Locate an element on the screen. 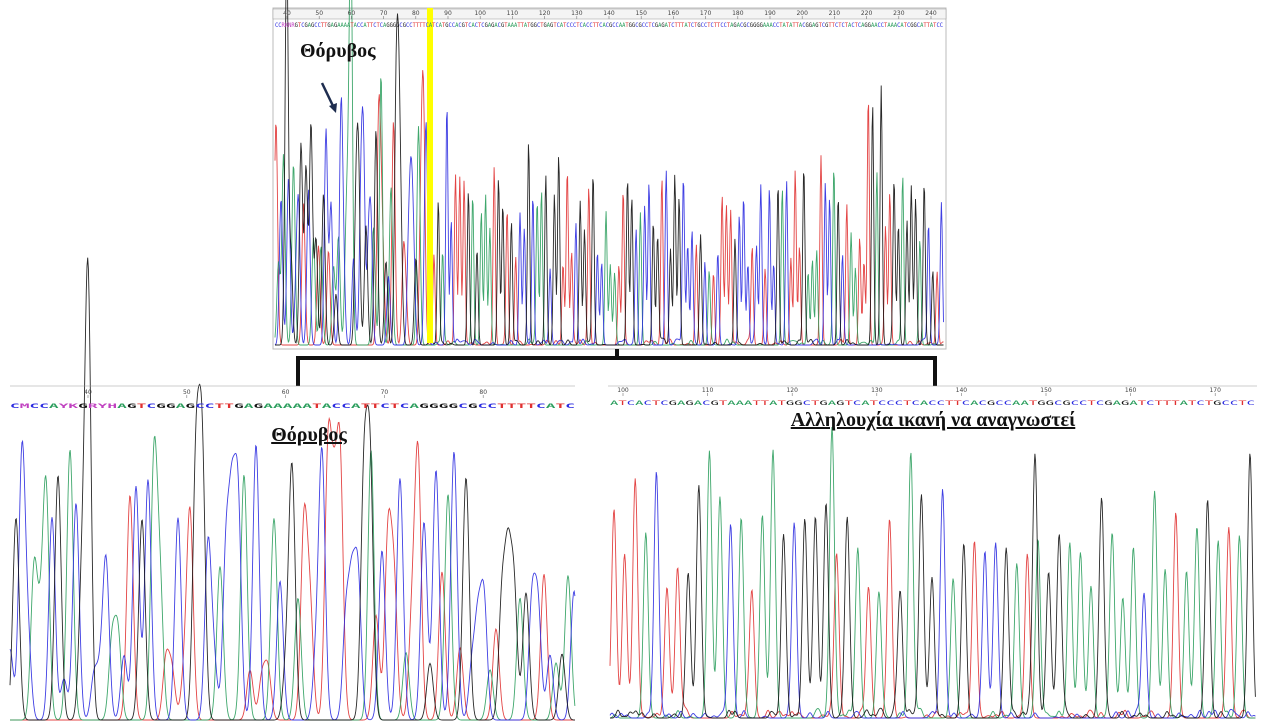 The image size is (1267, 722). right-title: Αλληλουχία ικανή να αναγνωστεί is located at coordinates (933, 420).